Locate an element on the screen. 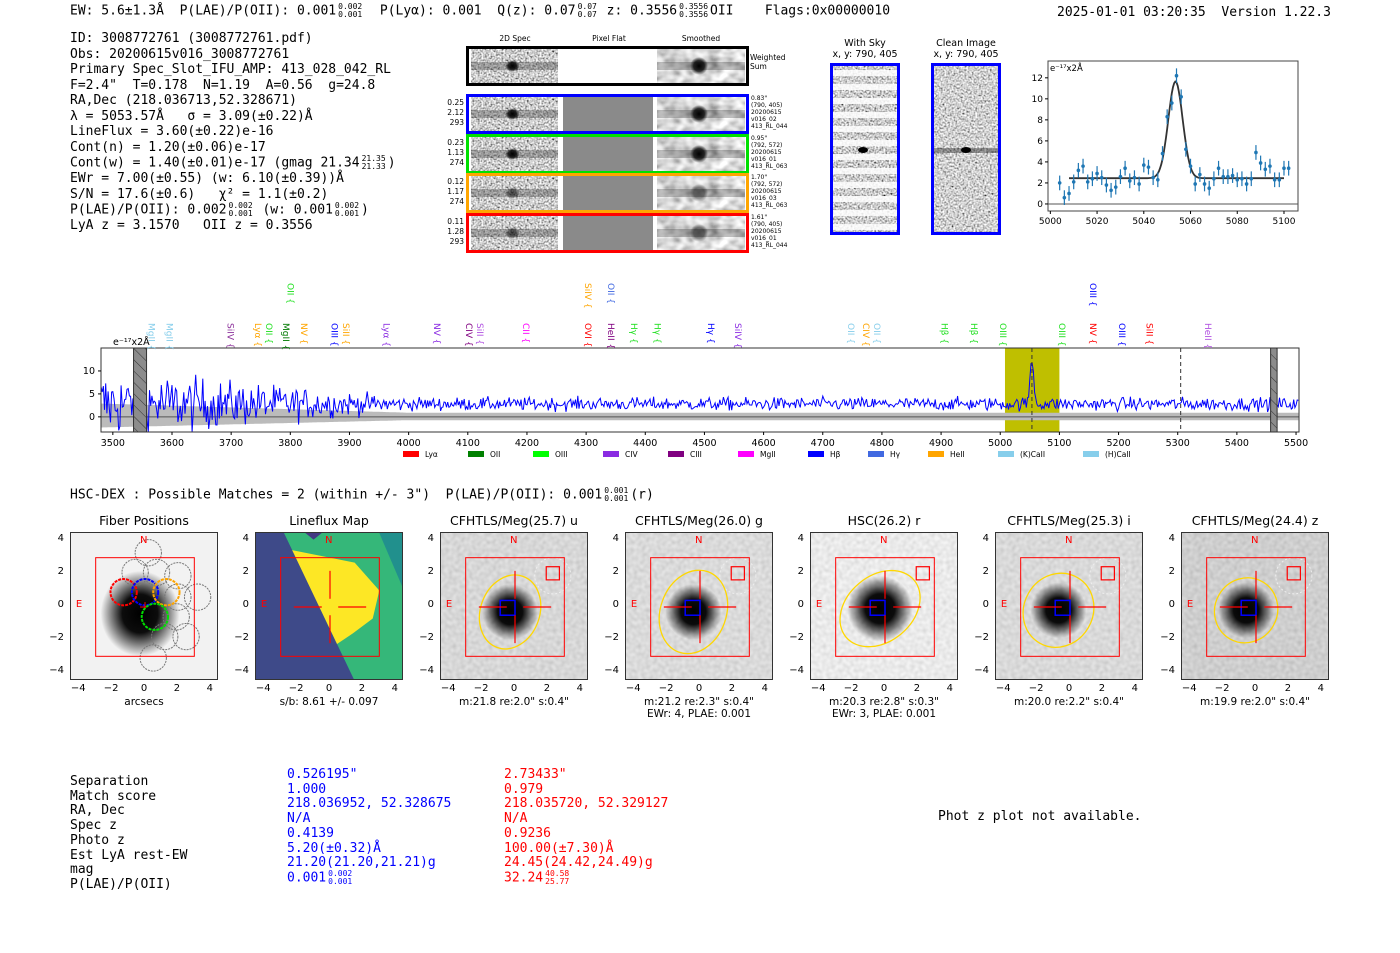 Image resolution: width=1400 pixels, height=953 pixels. table-cell: 218.035720, 52.329127 is located at coordinates (586, 803).